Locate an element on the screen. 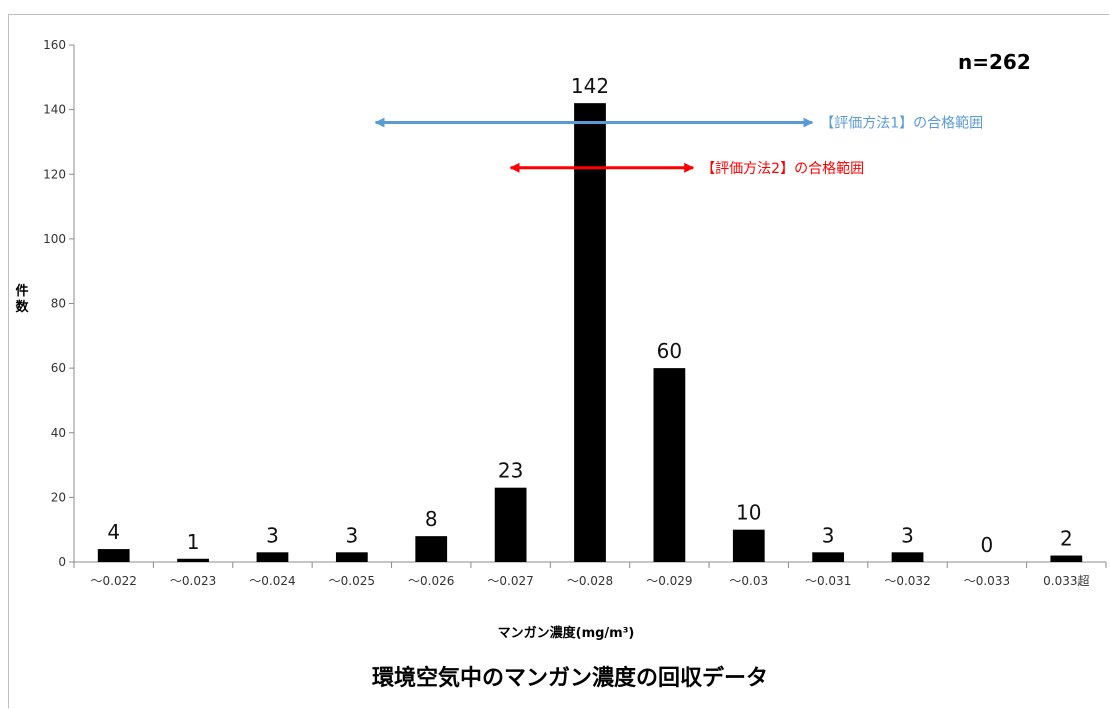 The image size is (1110, 709). bar-value-label: 0 is located at coordinates (987, 545).